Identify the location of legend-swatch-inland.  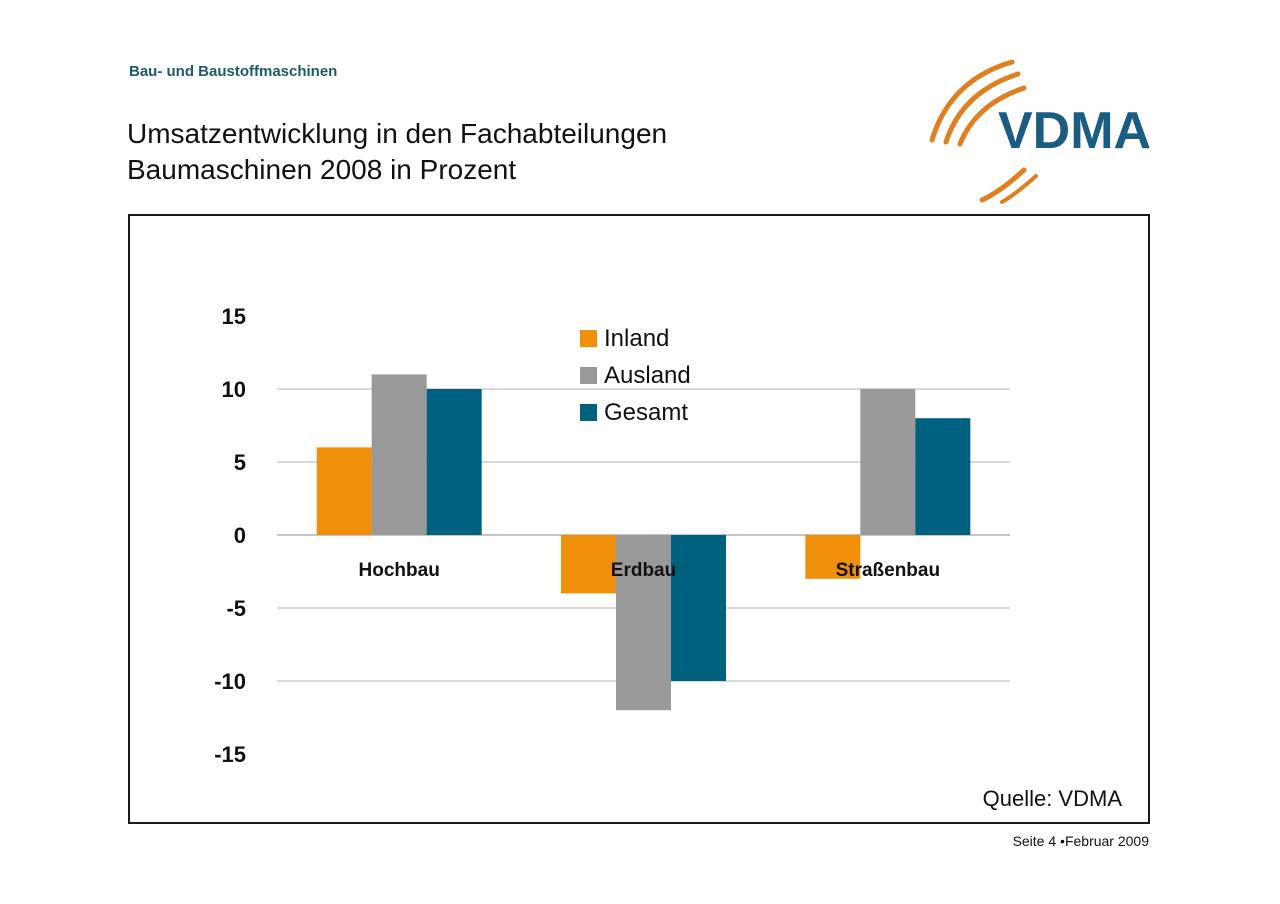
(588, 338).